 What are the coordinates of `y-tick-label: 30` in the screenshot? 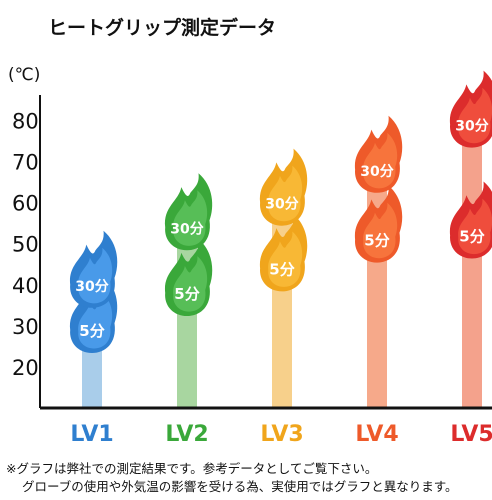 It's located at (25, 327).